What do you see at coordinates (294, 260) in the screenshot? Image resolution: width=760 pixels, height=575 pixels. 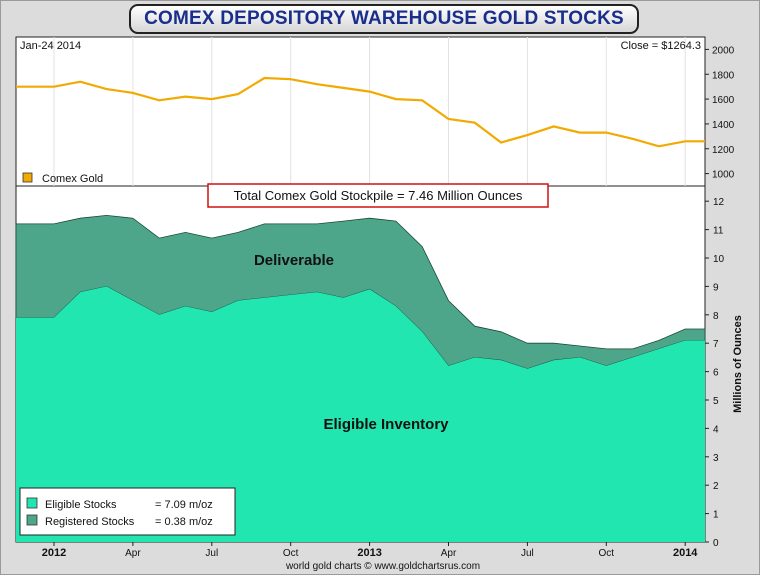 I see `deliverable-label: Deliverable` at bounding box center [294, 260].